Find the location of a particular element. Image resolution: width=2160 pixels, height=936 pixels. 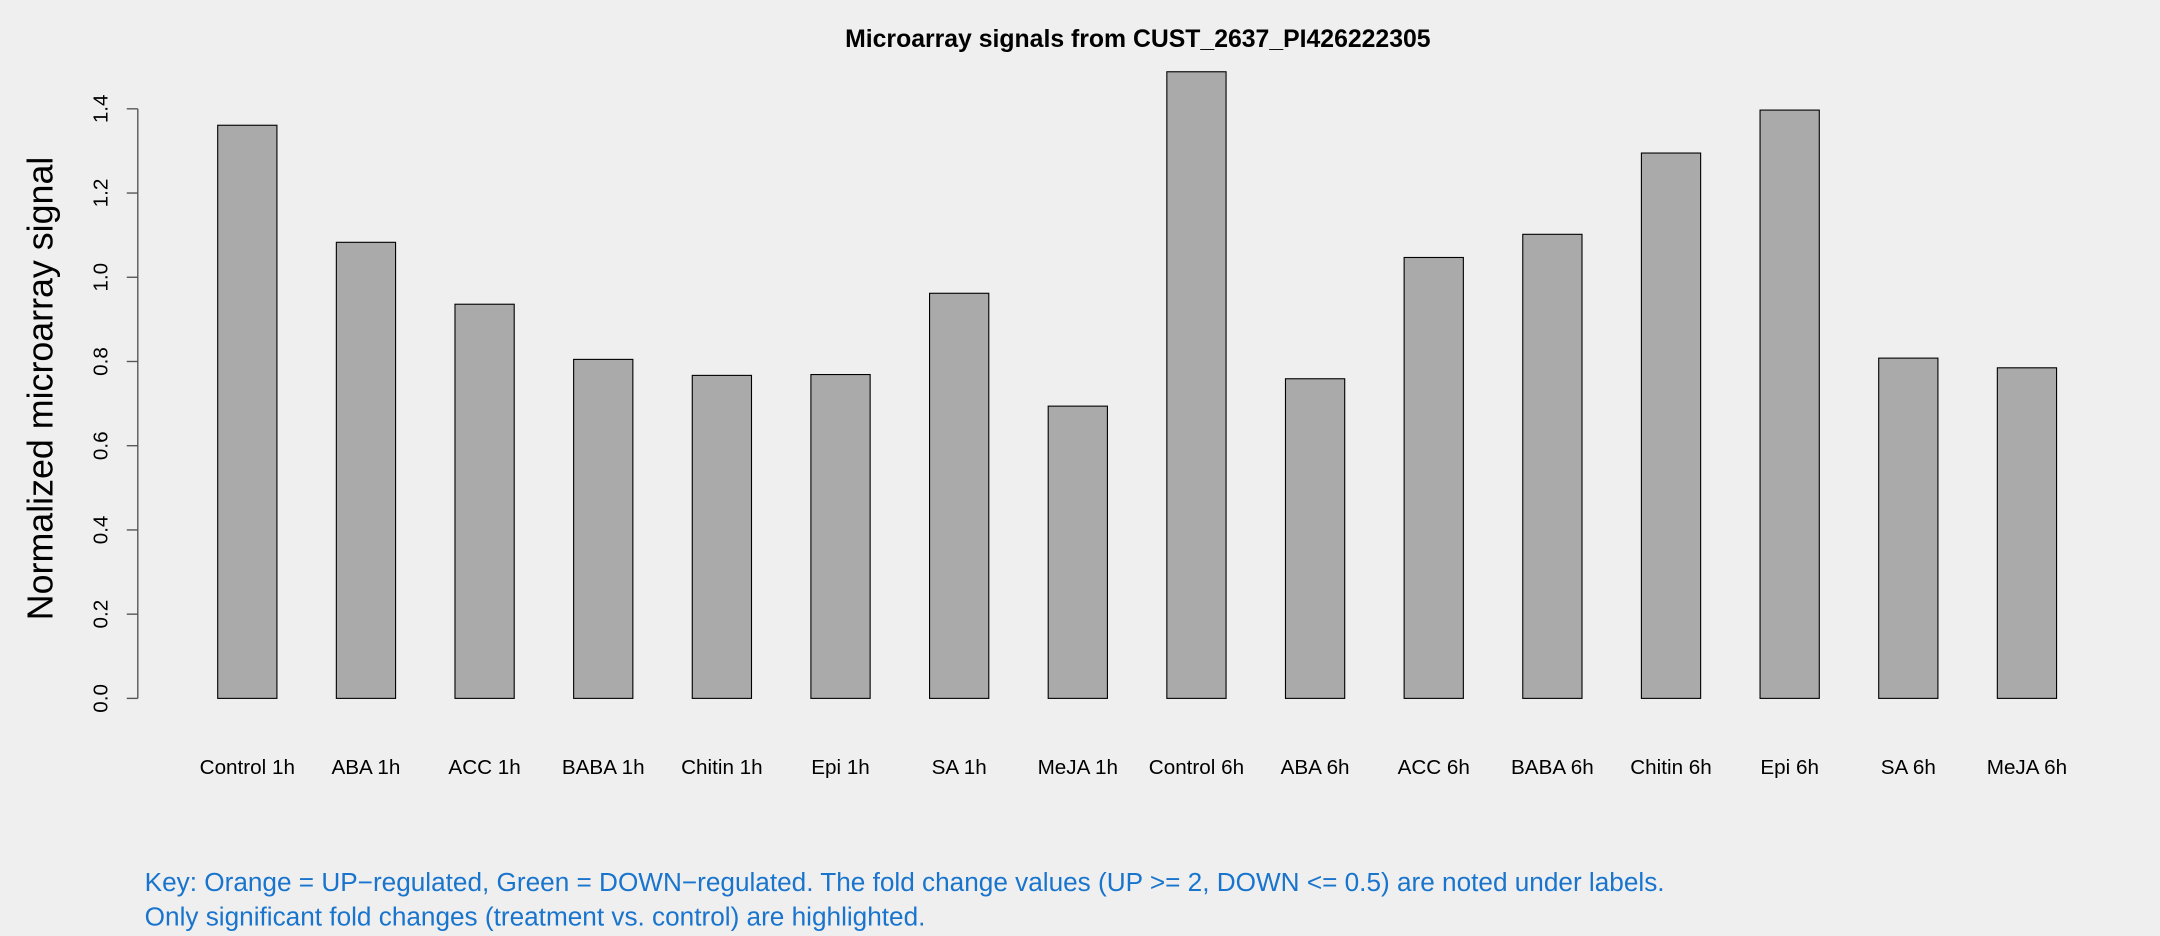

y-tick-label: 0.2 is located at coordinates (100, 614).